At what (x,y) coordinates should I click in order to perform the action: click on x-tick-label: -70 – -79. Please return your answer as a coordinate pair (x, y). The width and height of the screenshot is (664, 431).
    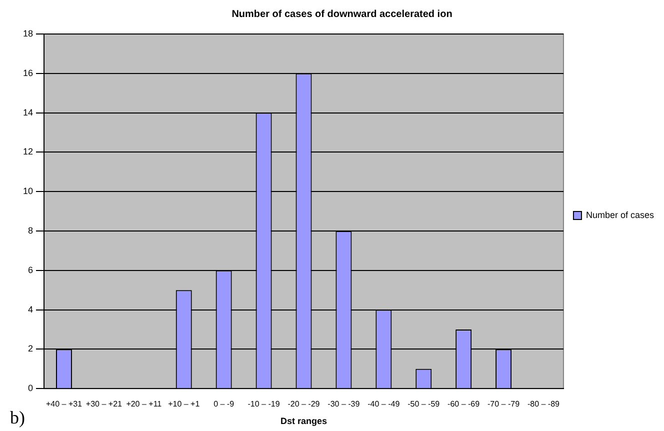
    Looking at the image, I should click on (504, 404).